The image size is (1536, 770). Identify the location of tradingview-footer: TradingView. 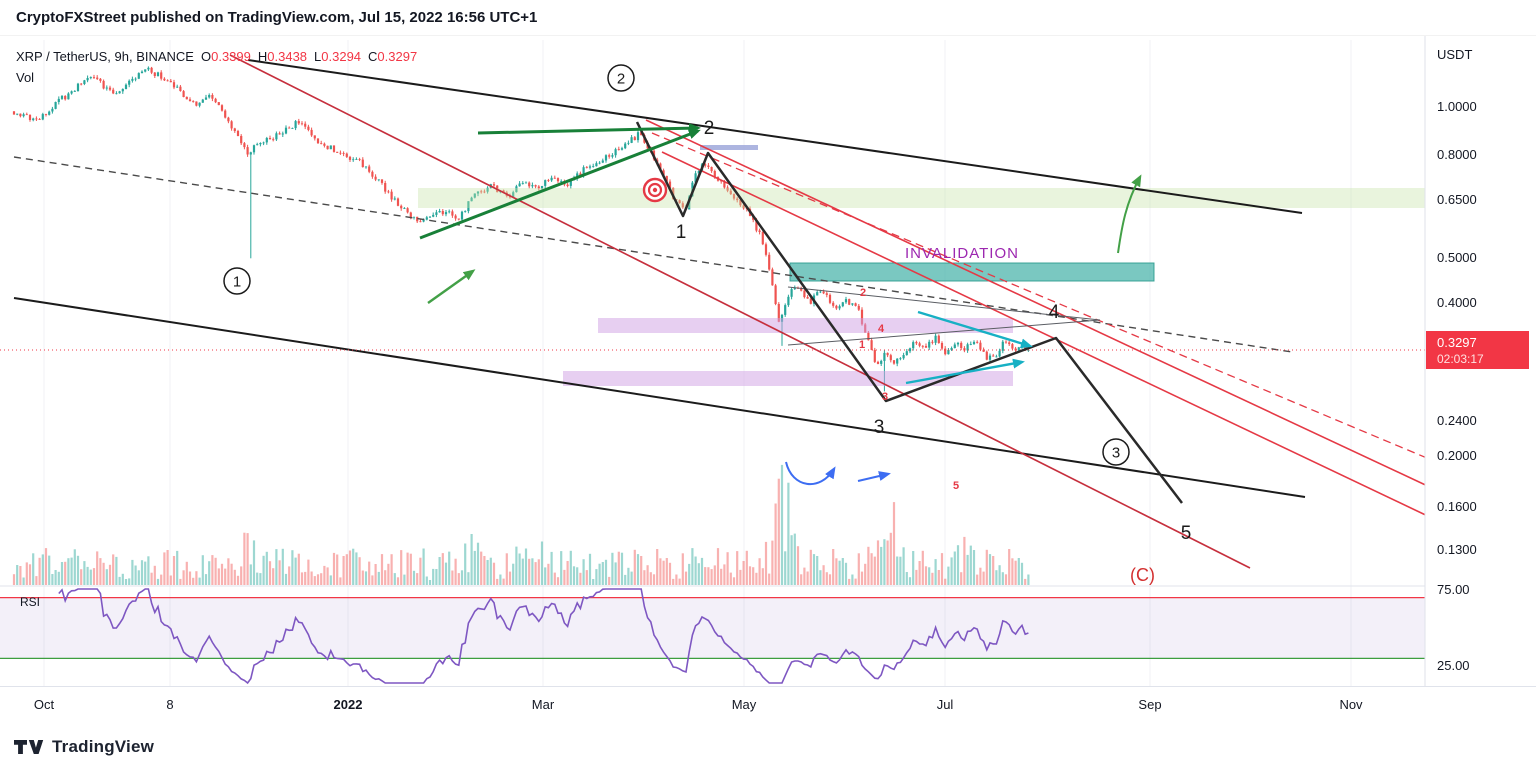
(768, 747).